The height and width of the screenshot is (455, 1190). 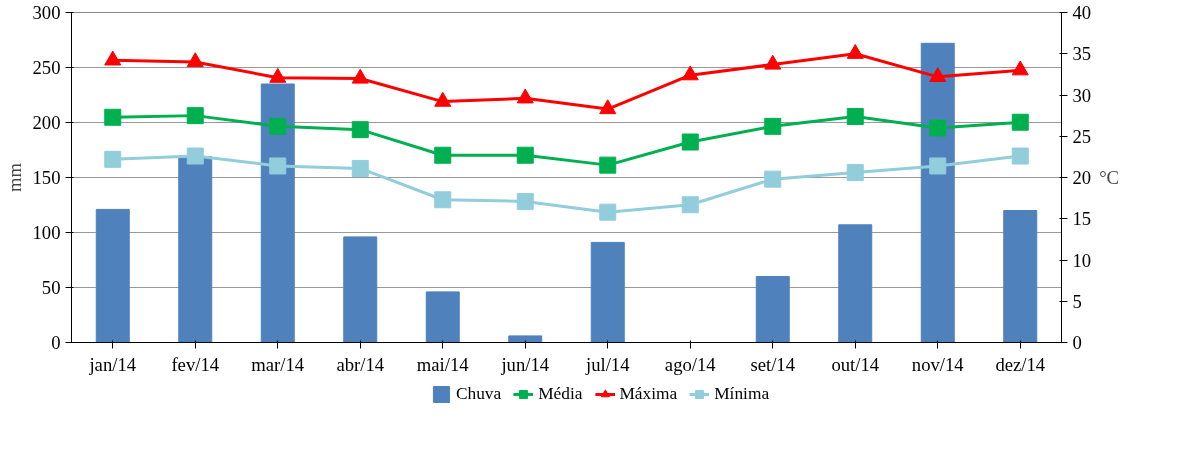 What do you see at coordinates (46, 12) in the screenshot?
I see `y-tick-label: 300` at bounding box center [46, 12].